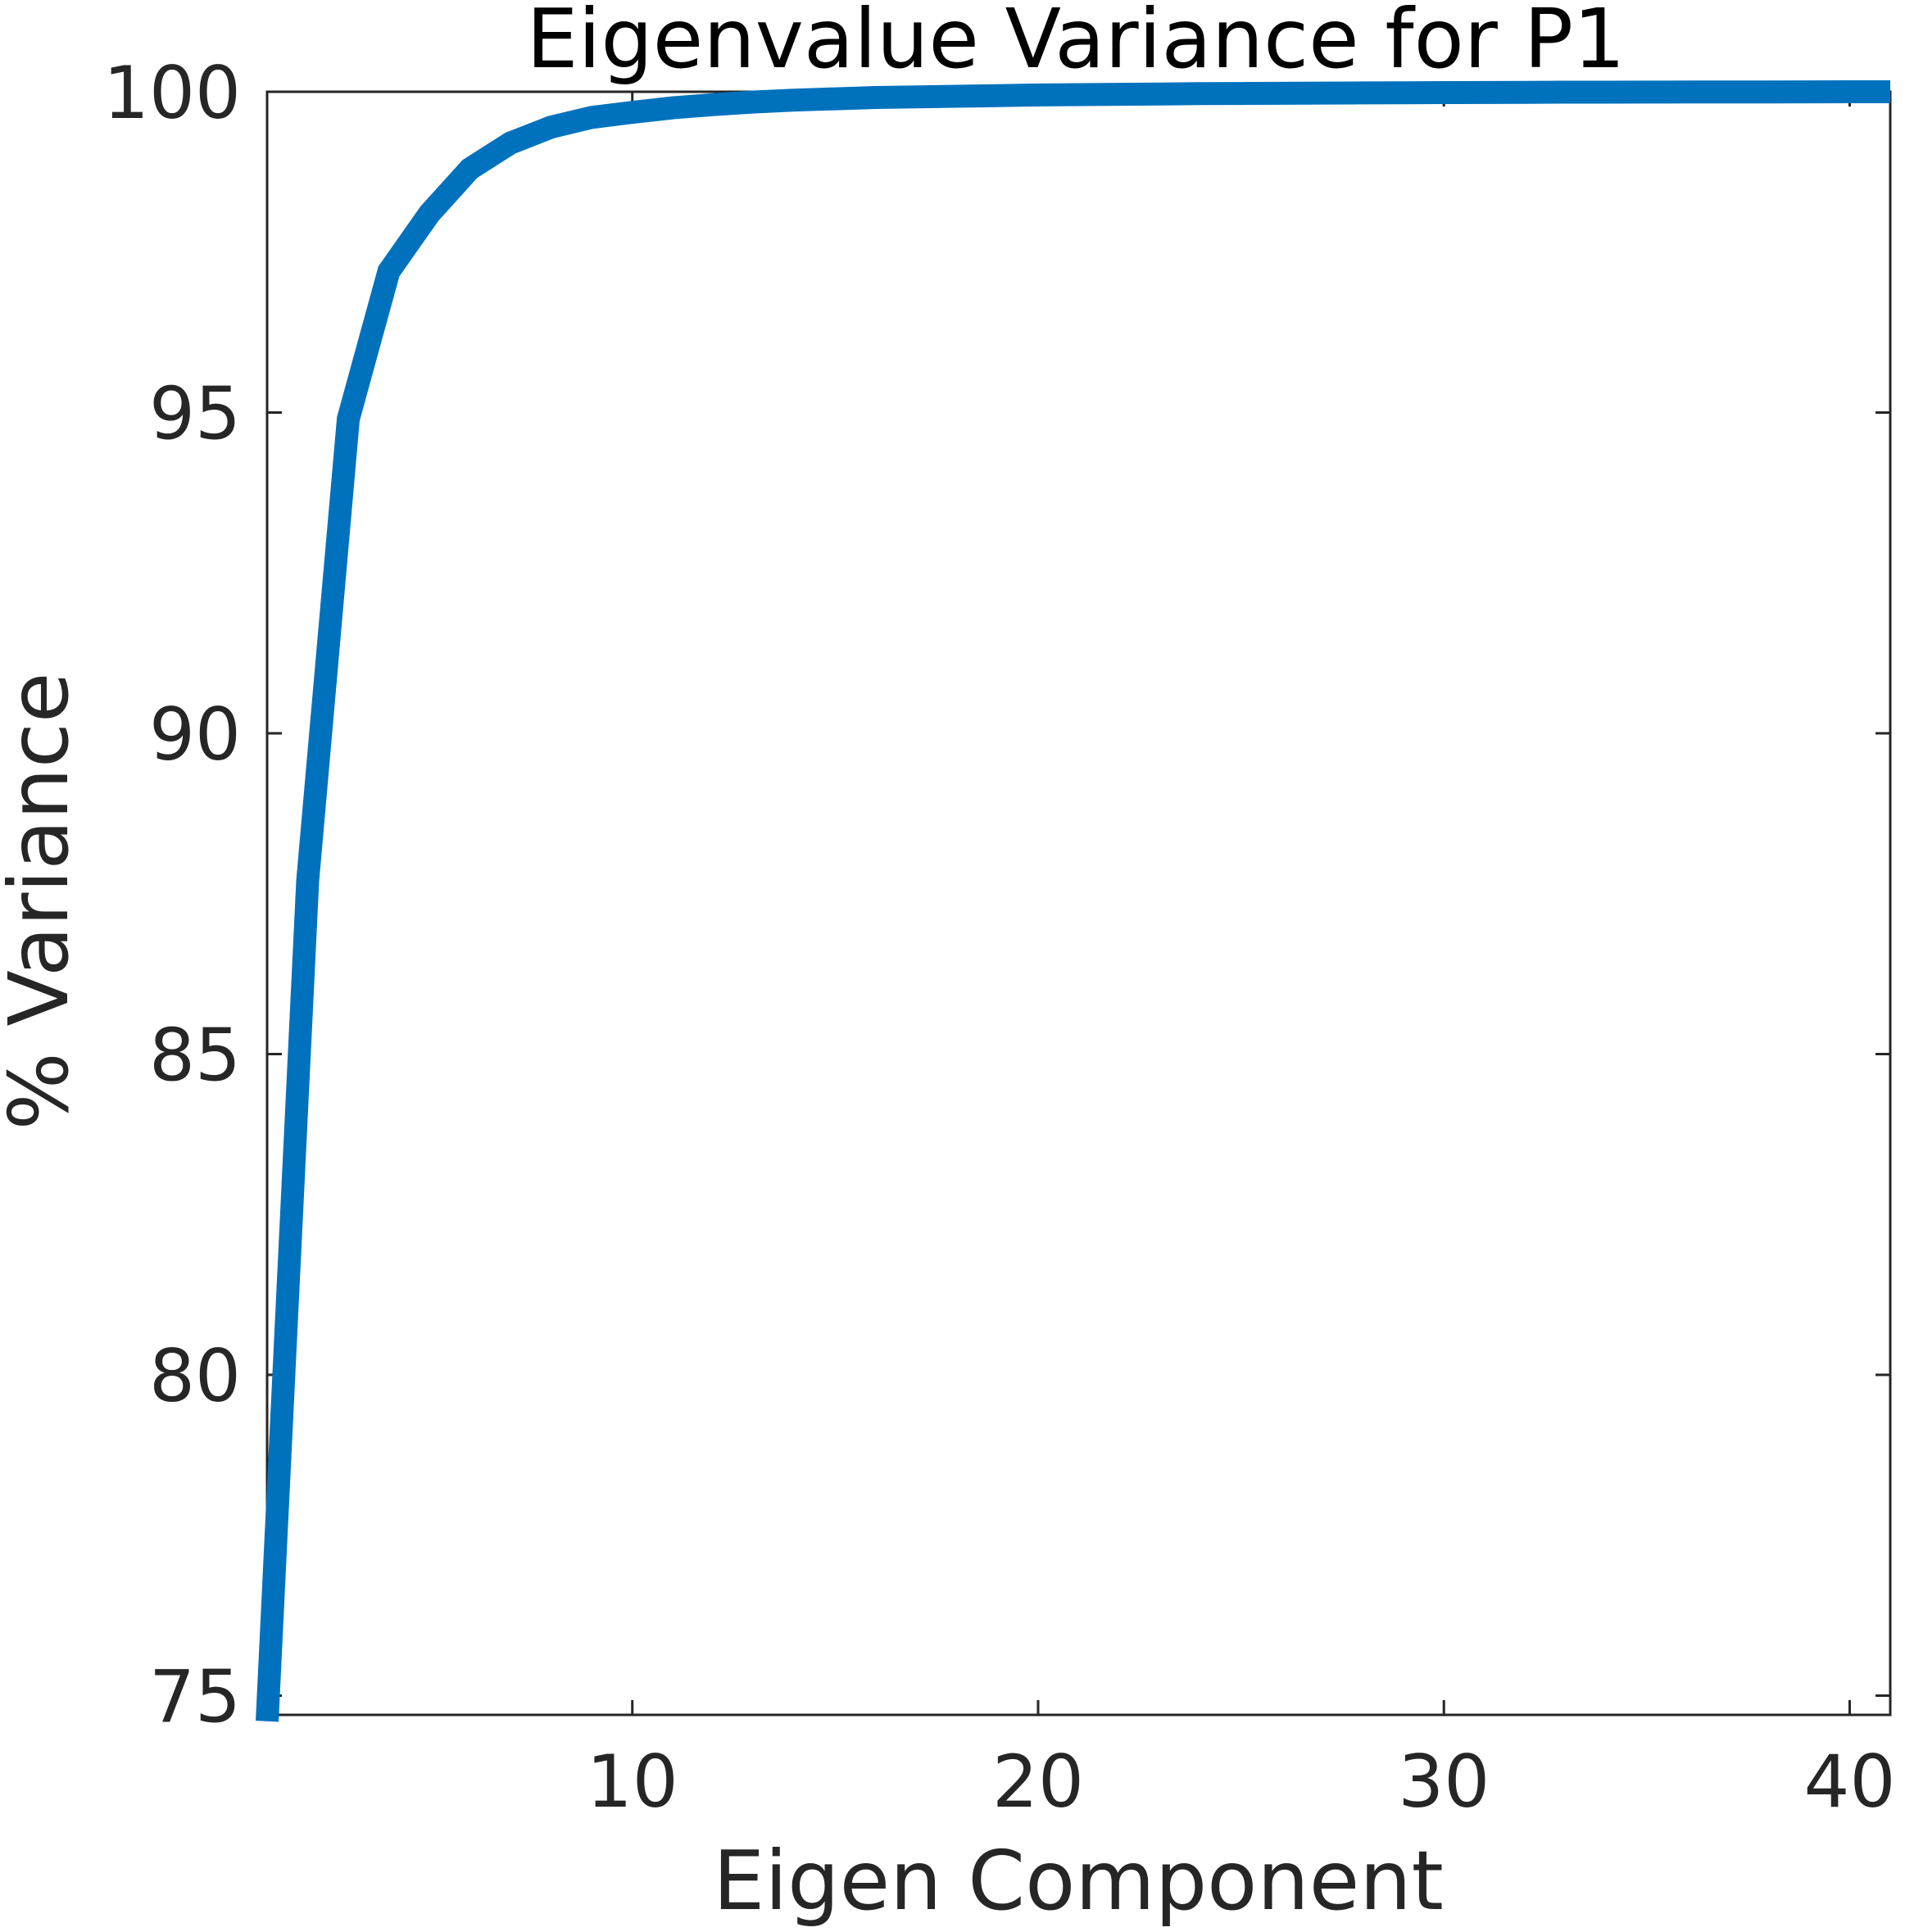 This screenshot has width=1905, height=1932. Describe the element at coordinates (195, 1376) in the screenshot. I see `y-tick-label: 80` at that location.